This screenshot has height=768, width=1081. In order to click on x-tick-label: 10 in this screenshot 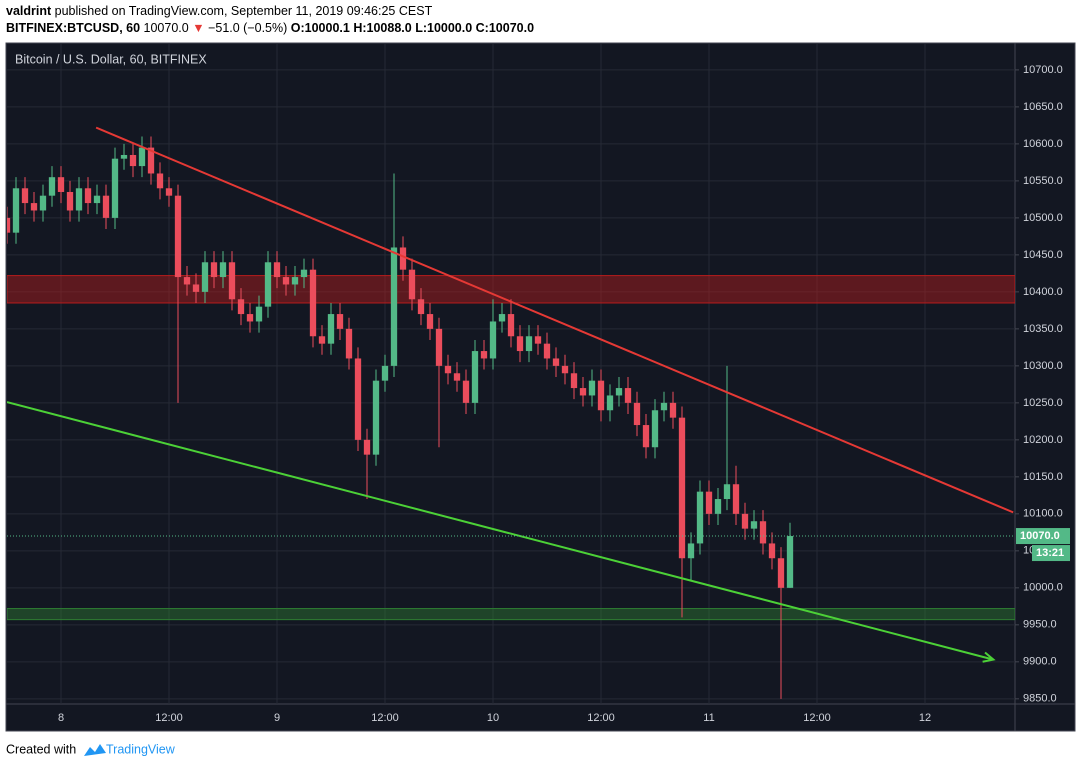, I will do `click(493, 718)`.